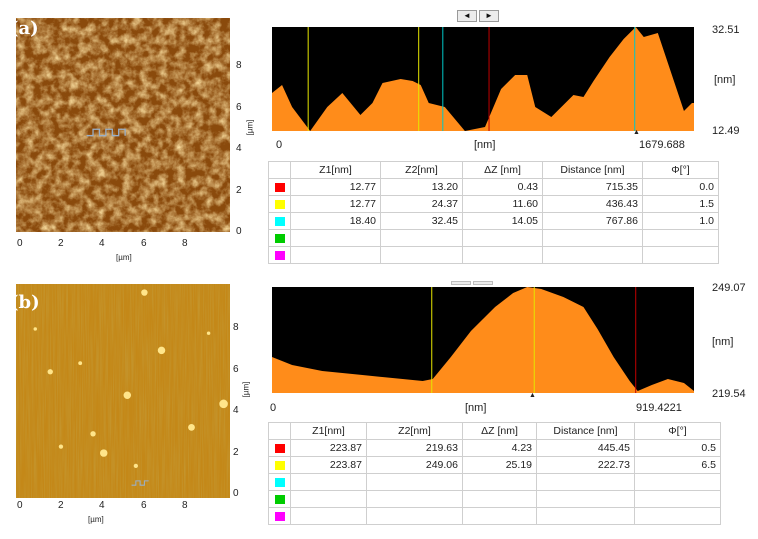  I want to click on profile-x-end: 919.4221, so click(659, 408).